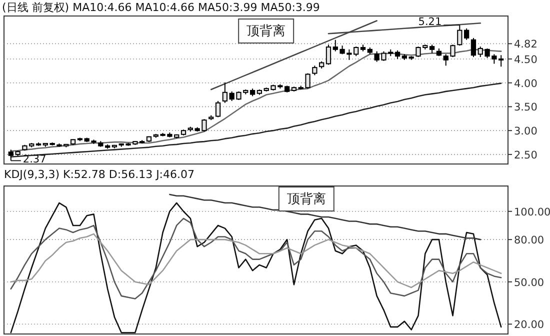 The width and height of the screenshot is (550, 336). I want to click on y-tick-label: 4.82, so click(526, 44).